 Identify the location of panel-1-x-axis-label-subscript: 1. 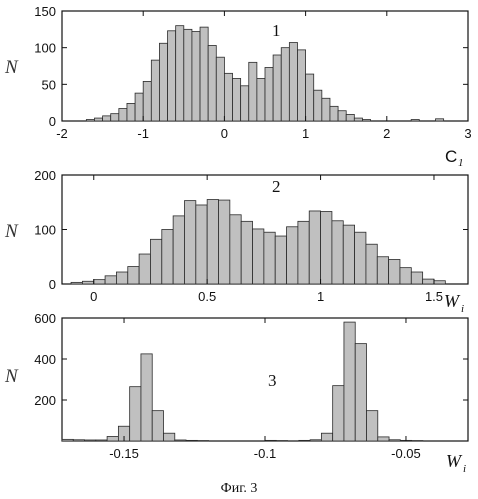
(461, 163).